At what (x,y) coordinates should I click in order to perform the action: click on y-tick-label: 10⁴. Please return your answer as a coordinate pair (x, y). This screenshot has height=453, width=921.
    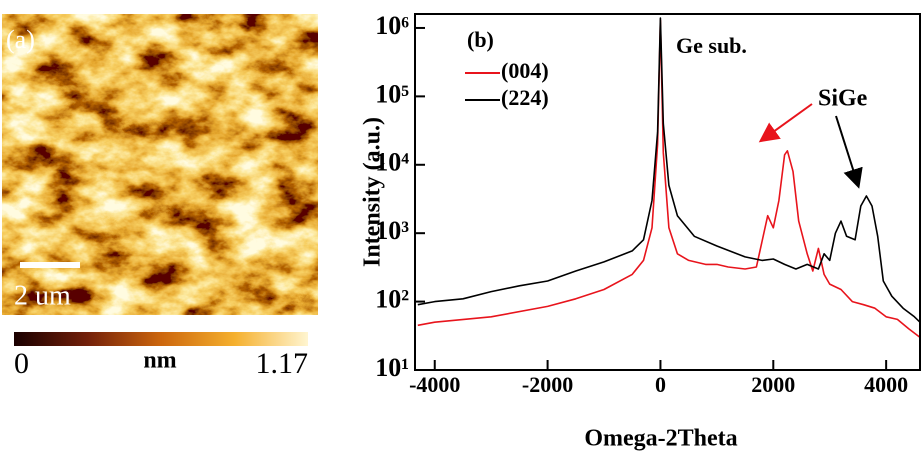
    Looking at the image, I should click on (392, 162).